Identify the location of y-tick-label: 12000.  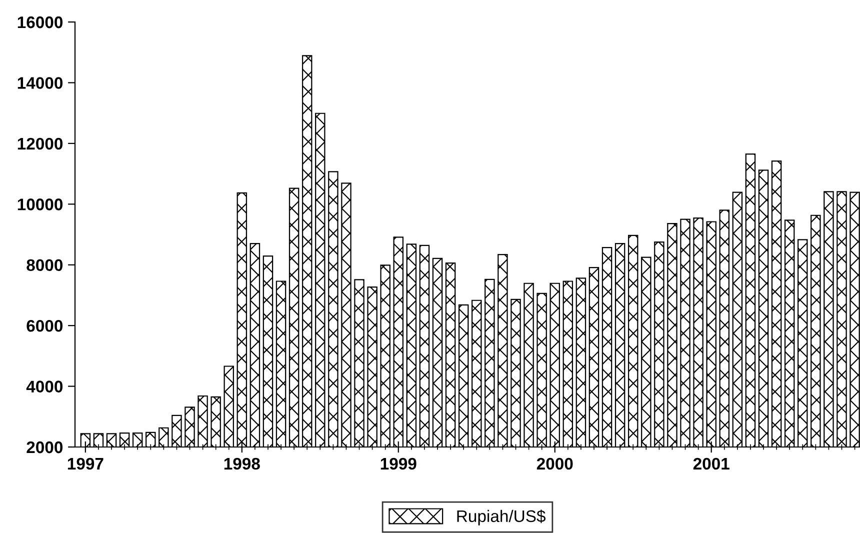
(40, 144).